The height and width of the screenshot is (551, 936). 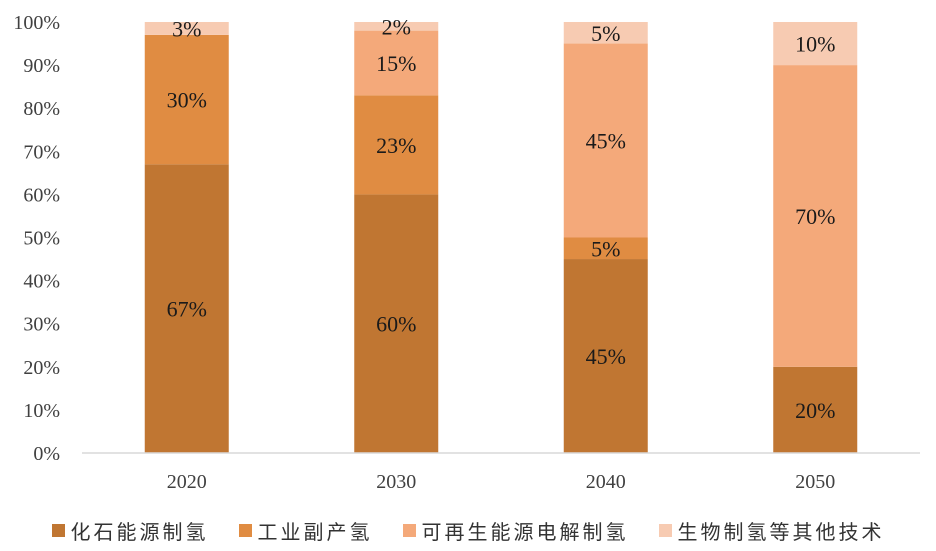 What do you see at coordinates (606, 482) in the screenshot?
I see `x-tick-label: 2040` at bounding box center [606, 482].